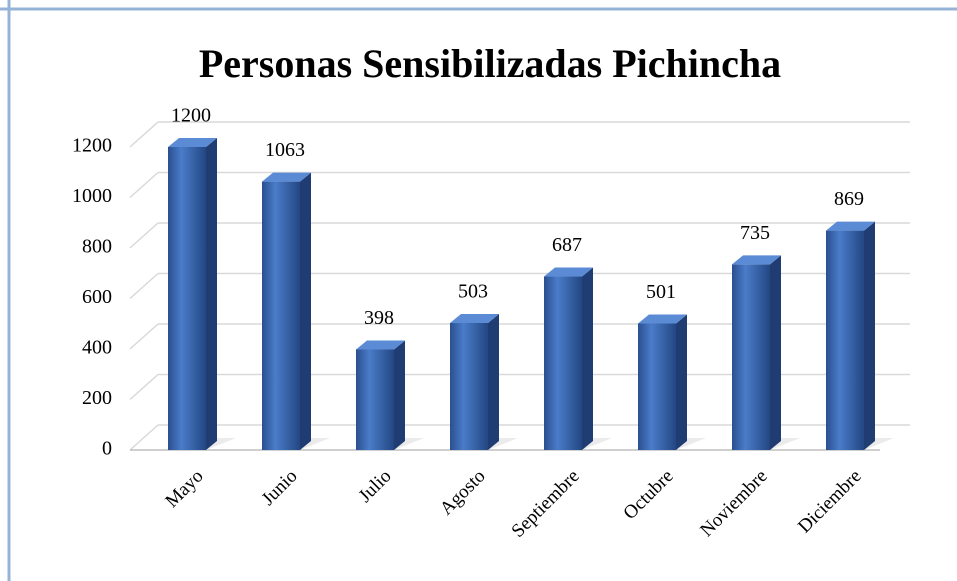  Describe the element at coordinates (97, 398) in the screenshot. I see `y-tick-label: 200` at that location.